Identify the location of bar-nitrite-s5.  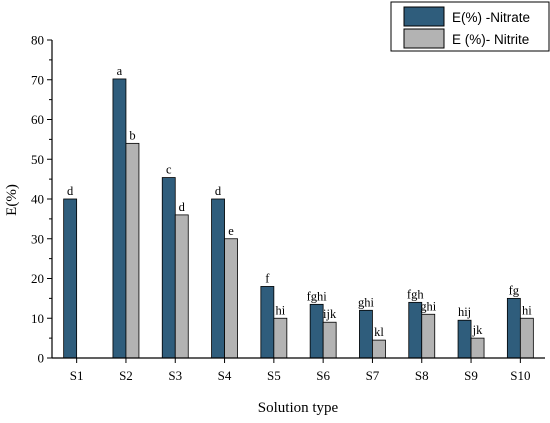
(280, 338).